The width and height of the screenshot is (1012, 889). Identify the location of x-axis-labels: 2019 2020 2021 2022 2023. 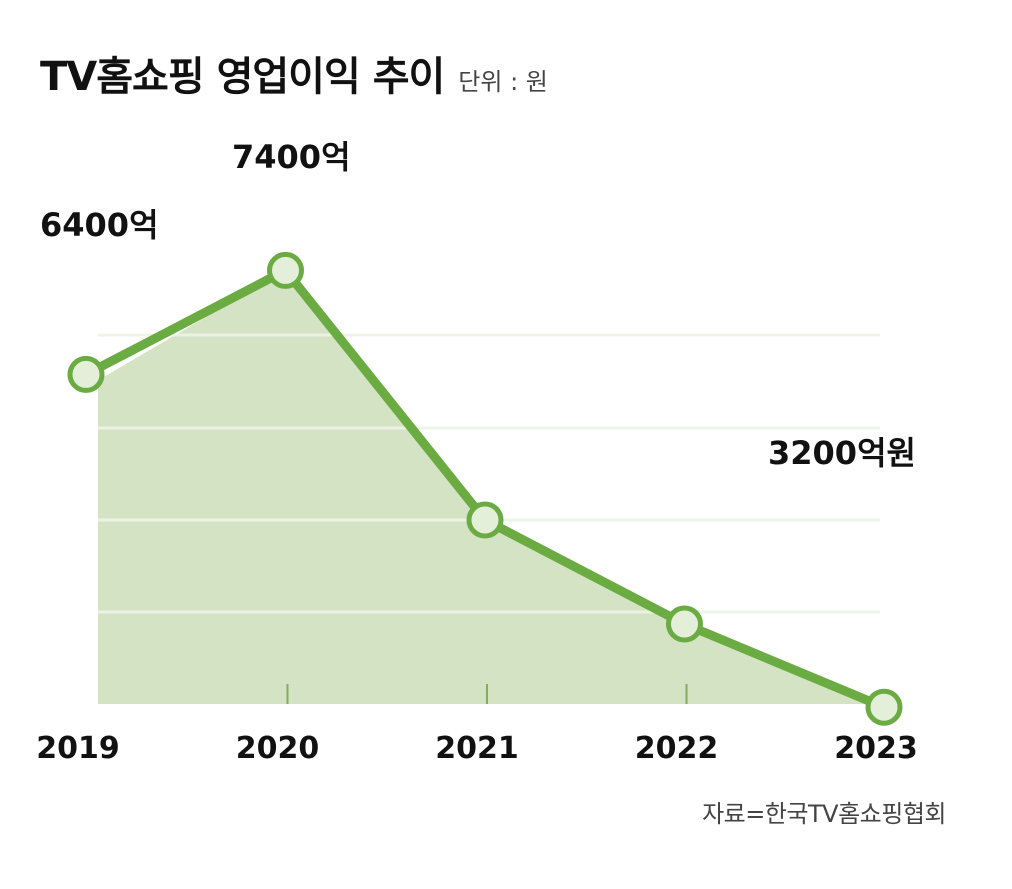
(477, 748).